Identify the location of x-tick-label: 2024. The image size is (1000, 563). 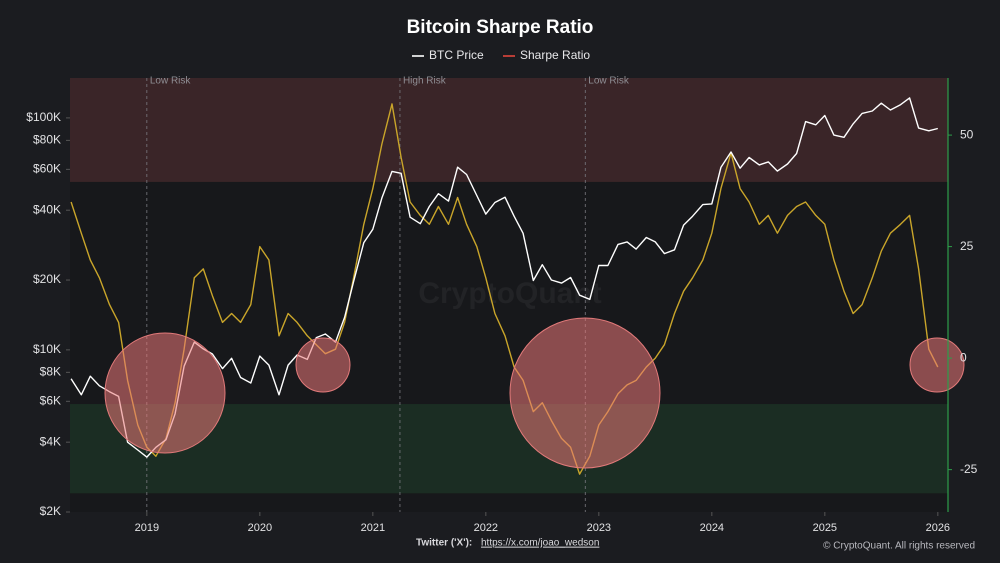
(712, 528).